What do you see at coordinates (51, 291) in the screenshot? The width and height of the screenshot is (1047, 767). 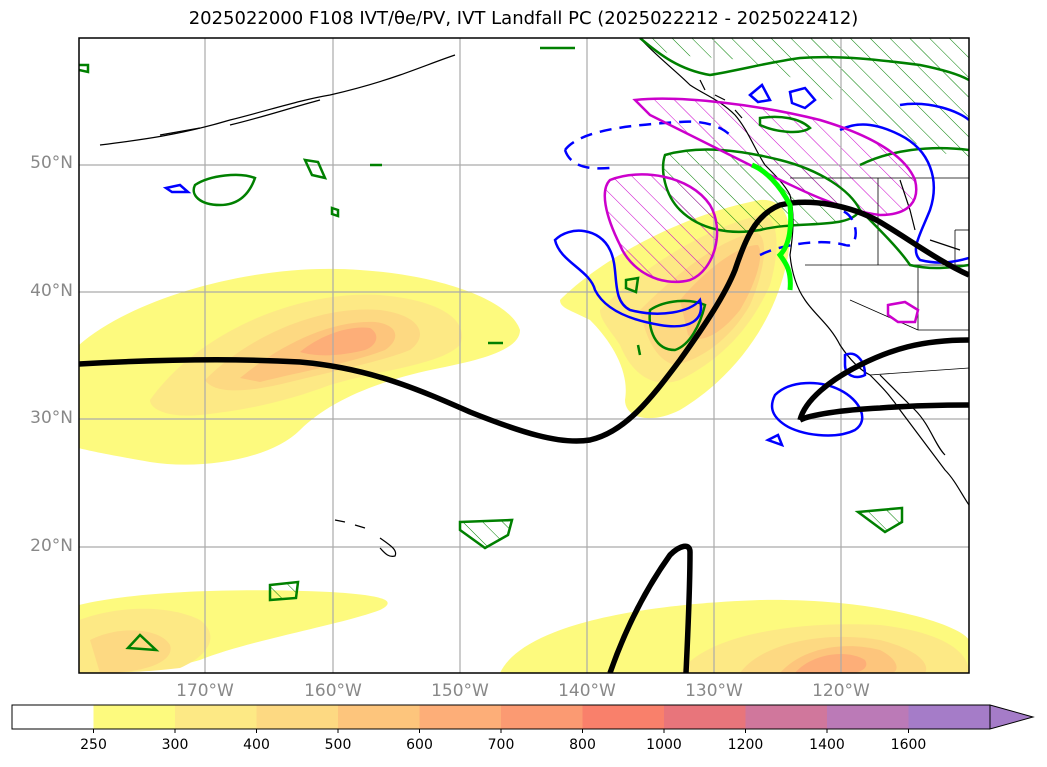 I see `lat-label-40n: 40°N` at bounding box center [51, 291].